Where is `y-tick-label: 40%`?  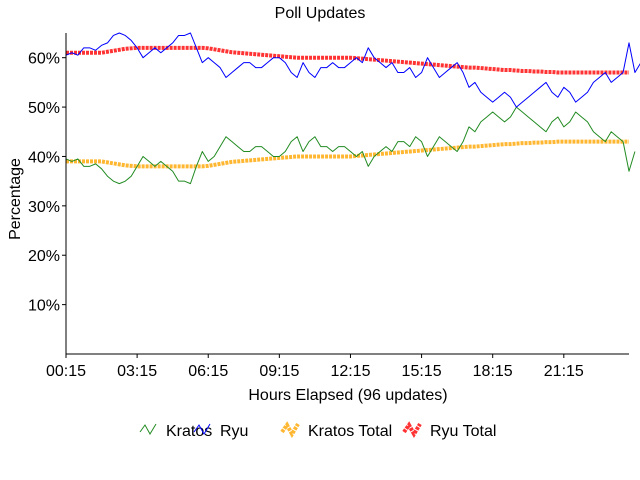 y-tick-label: 40% is located at coordinates (44, 157).